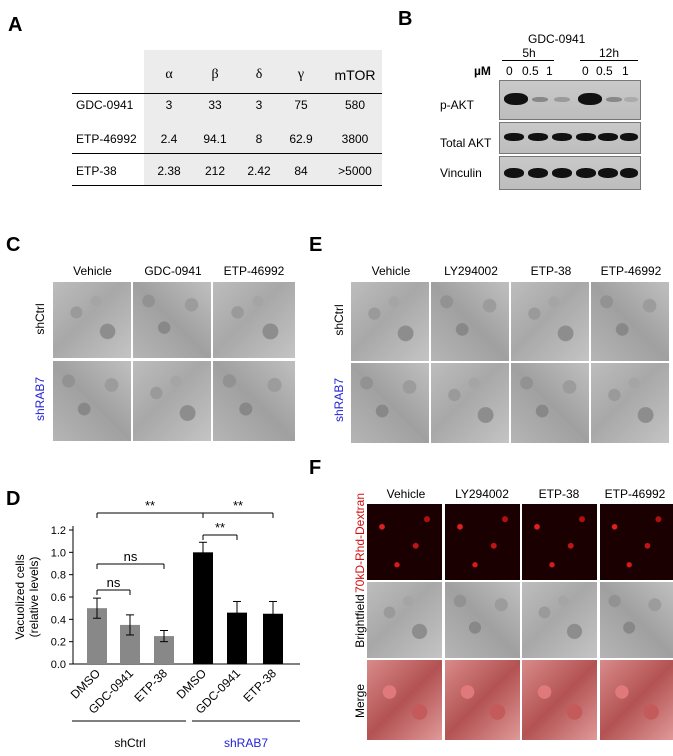 This screenshot has height=756, width=673. What do you see at coordinates (355, 75) in the screenshot?
I see `header-mtor: mTOR` at bounding box center [355, 75].